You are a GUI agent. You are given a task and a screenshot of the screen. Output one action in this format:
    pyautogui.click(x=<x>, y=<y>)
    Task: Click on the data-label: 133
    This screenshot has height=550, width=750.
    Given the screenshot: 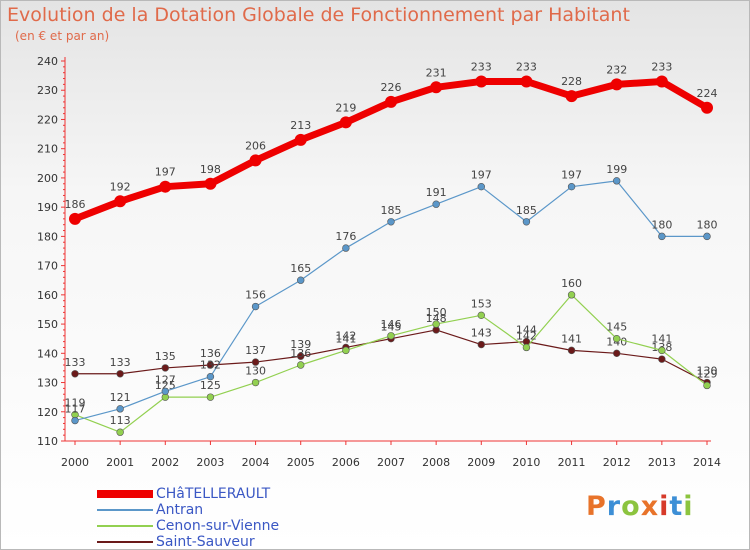 What is the action you would take?
    pyautogui.click(x=75, y=362)
    